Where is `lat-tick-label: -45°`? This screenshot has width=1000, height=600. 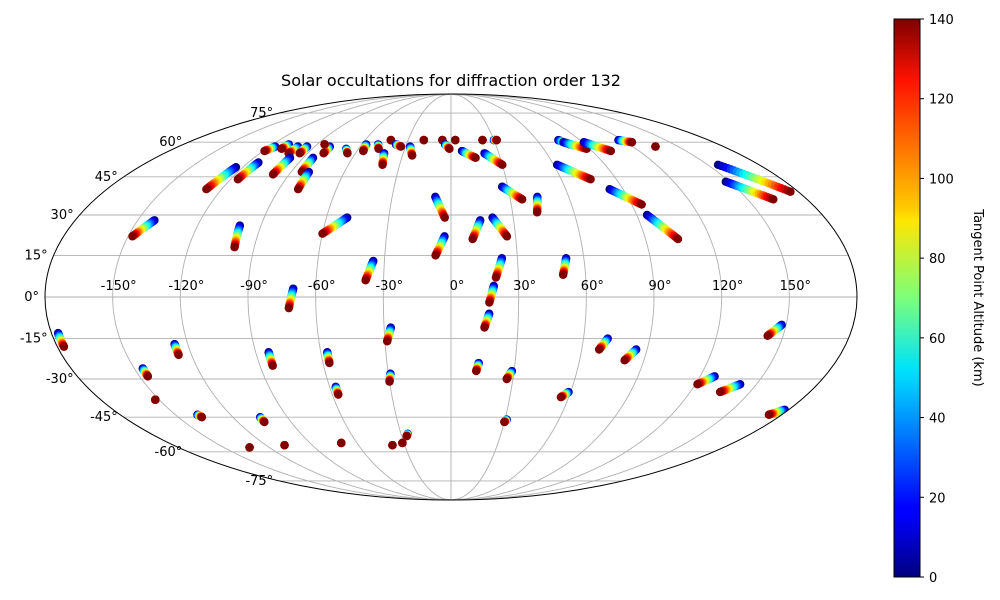
lat-tick-label: -45° is located at coordinates (104, 417).